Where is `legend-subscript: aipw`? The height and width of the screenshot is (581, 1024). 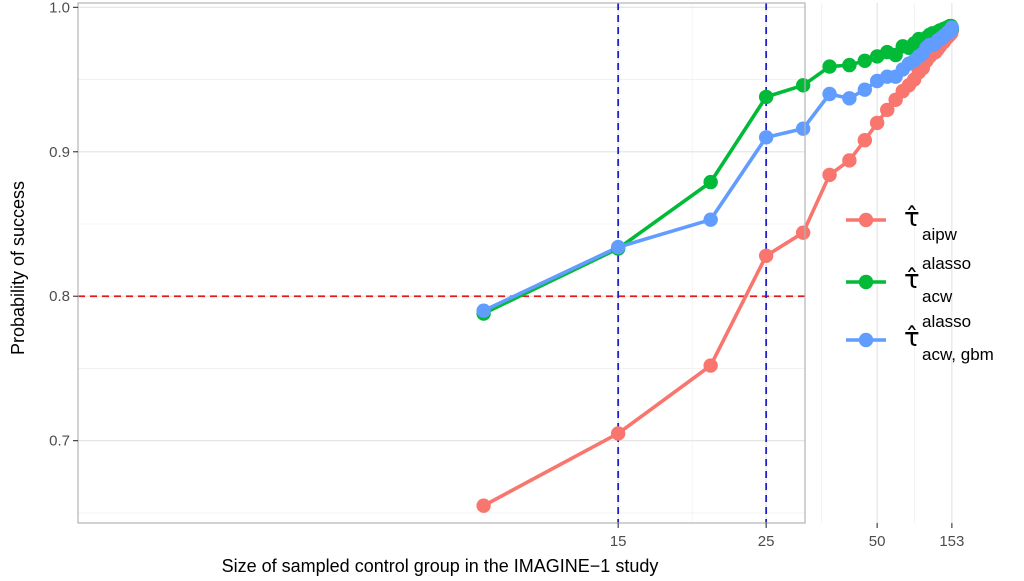 legend-subscript: aipw is located at coordinates (940, 234).